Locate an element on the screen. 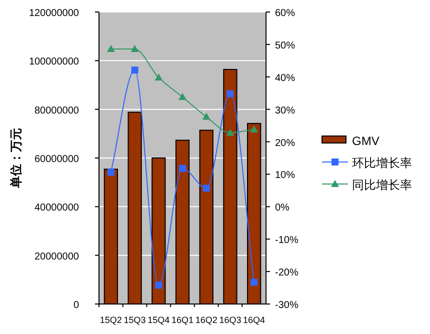 This screenshot has width=430, height=334. y2-tick-label: -30% is located at coordinates (286, 305).